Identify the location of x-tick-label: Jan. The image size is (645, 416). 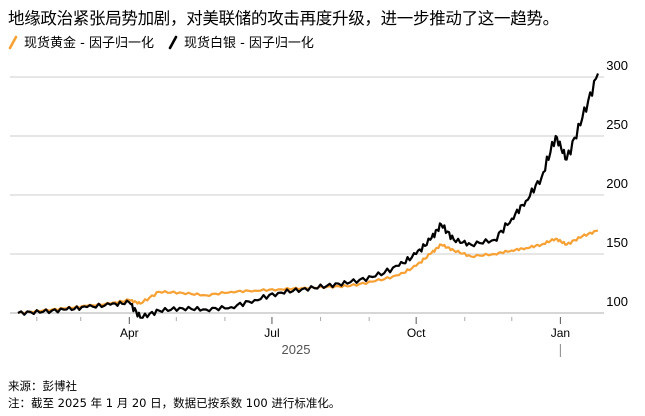
(560, 333).